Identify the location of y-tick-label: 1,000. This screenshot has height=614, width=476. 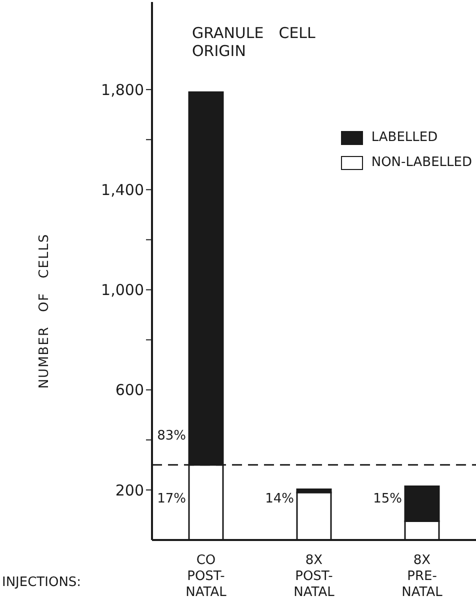
(122, 290).